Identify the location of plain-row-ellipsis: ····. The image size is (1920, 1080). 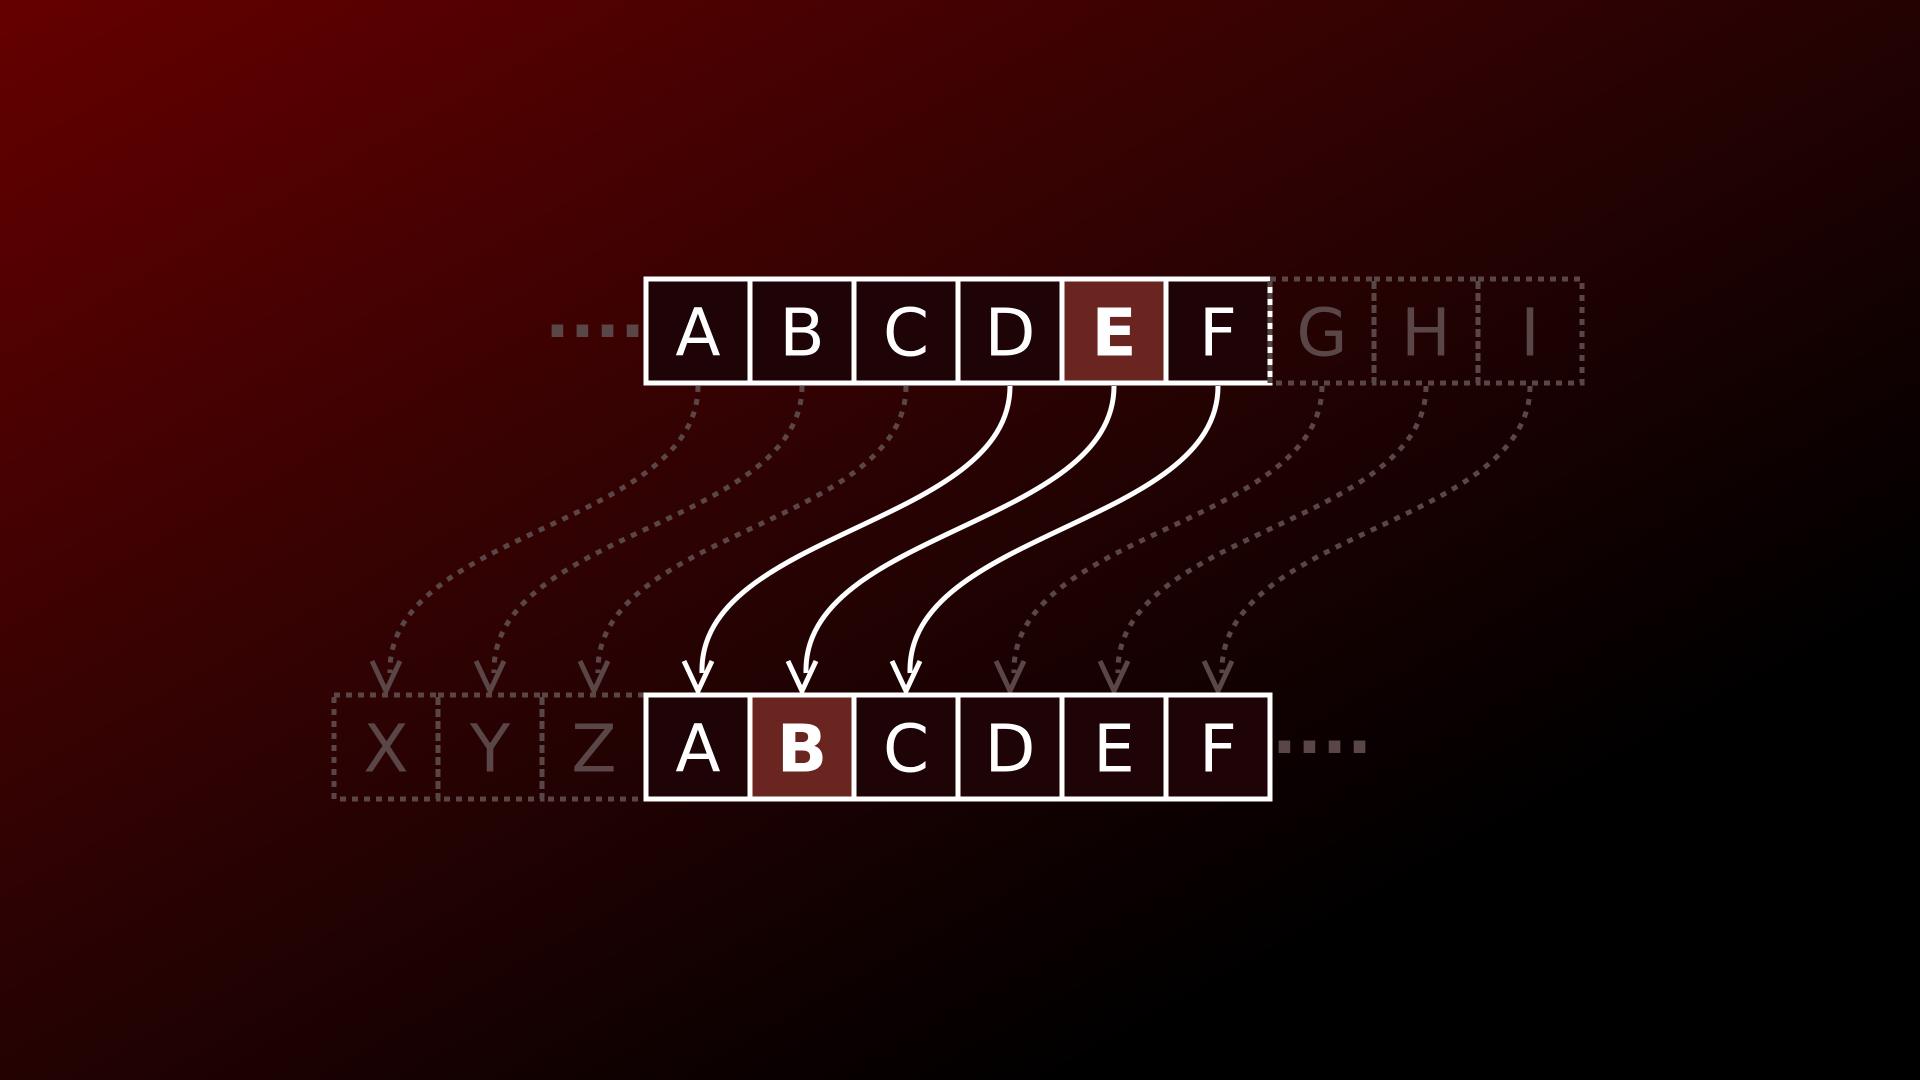
(595, 331).